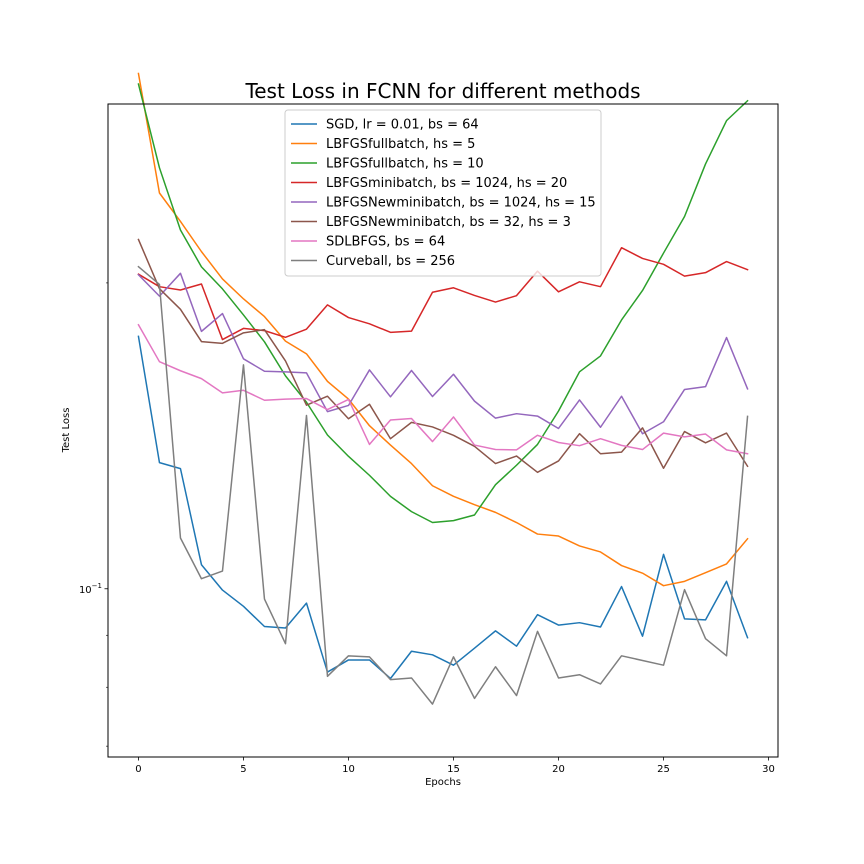 This screenshot has height=864, width=864. I want to click on chart-title: Test Loss in FCNN for different methods, so click(442, 91).